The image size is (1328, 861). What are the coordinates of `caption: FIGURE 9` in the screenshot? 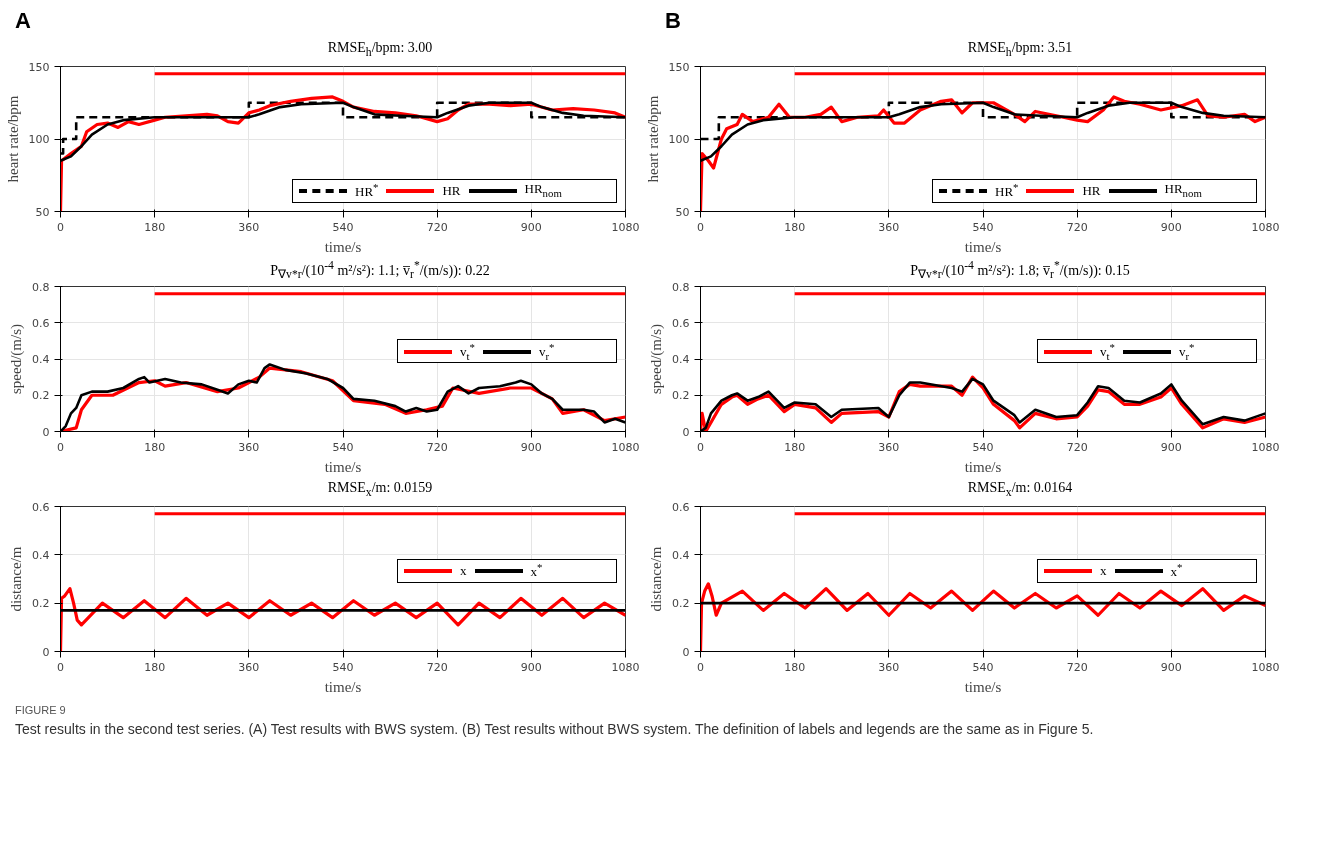 It's located at (41, 710).